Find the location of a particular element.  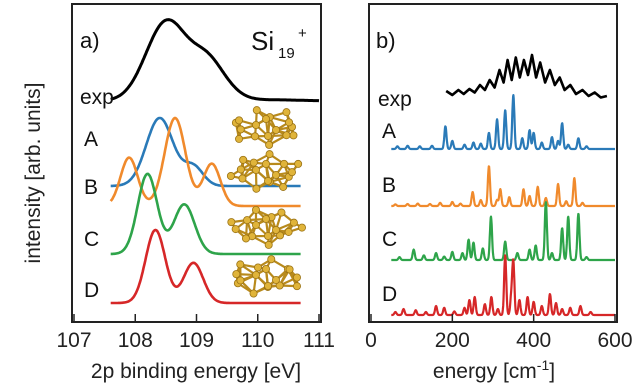

formula-label: Si 19 + is located at coordinates (279, 43).